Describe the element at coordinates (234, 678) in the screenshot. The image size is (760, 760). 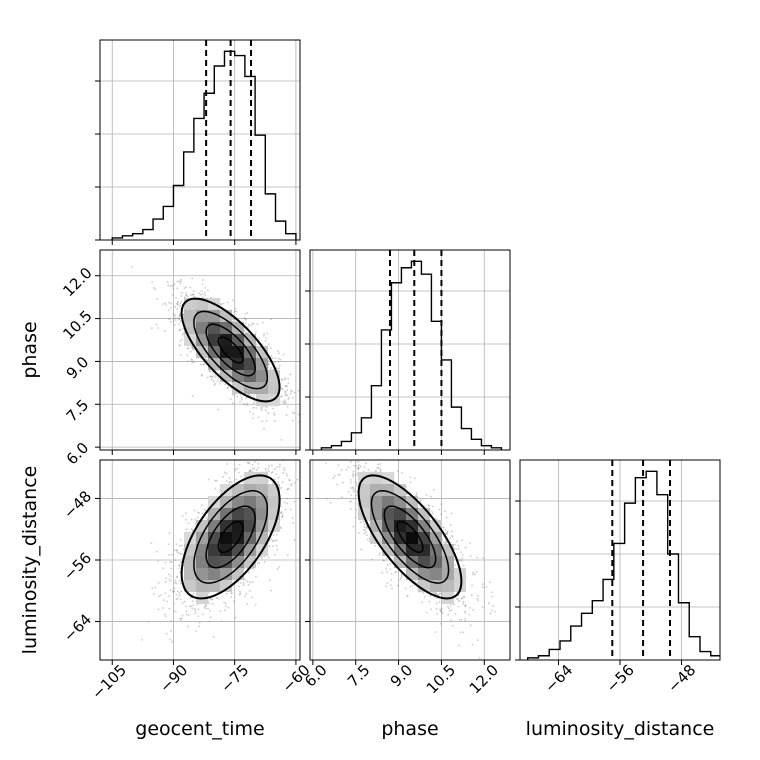
I see `x-tick-label-geocent_time: −75` at that location.